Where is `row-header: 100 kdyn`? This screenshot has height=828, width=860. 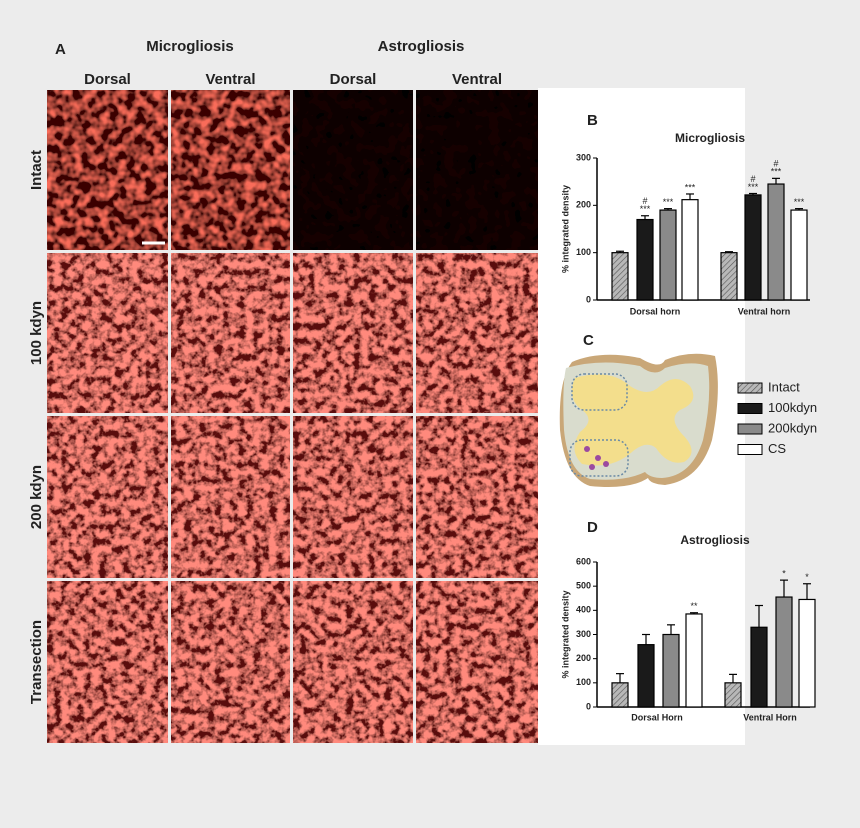
row-header: 100 kdyn is located at coordinates (36, 333).